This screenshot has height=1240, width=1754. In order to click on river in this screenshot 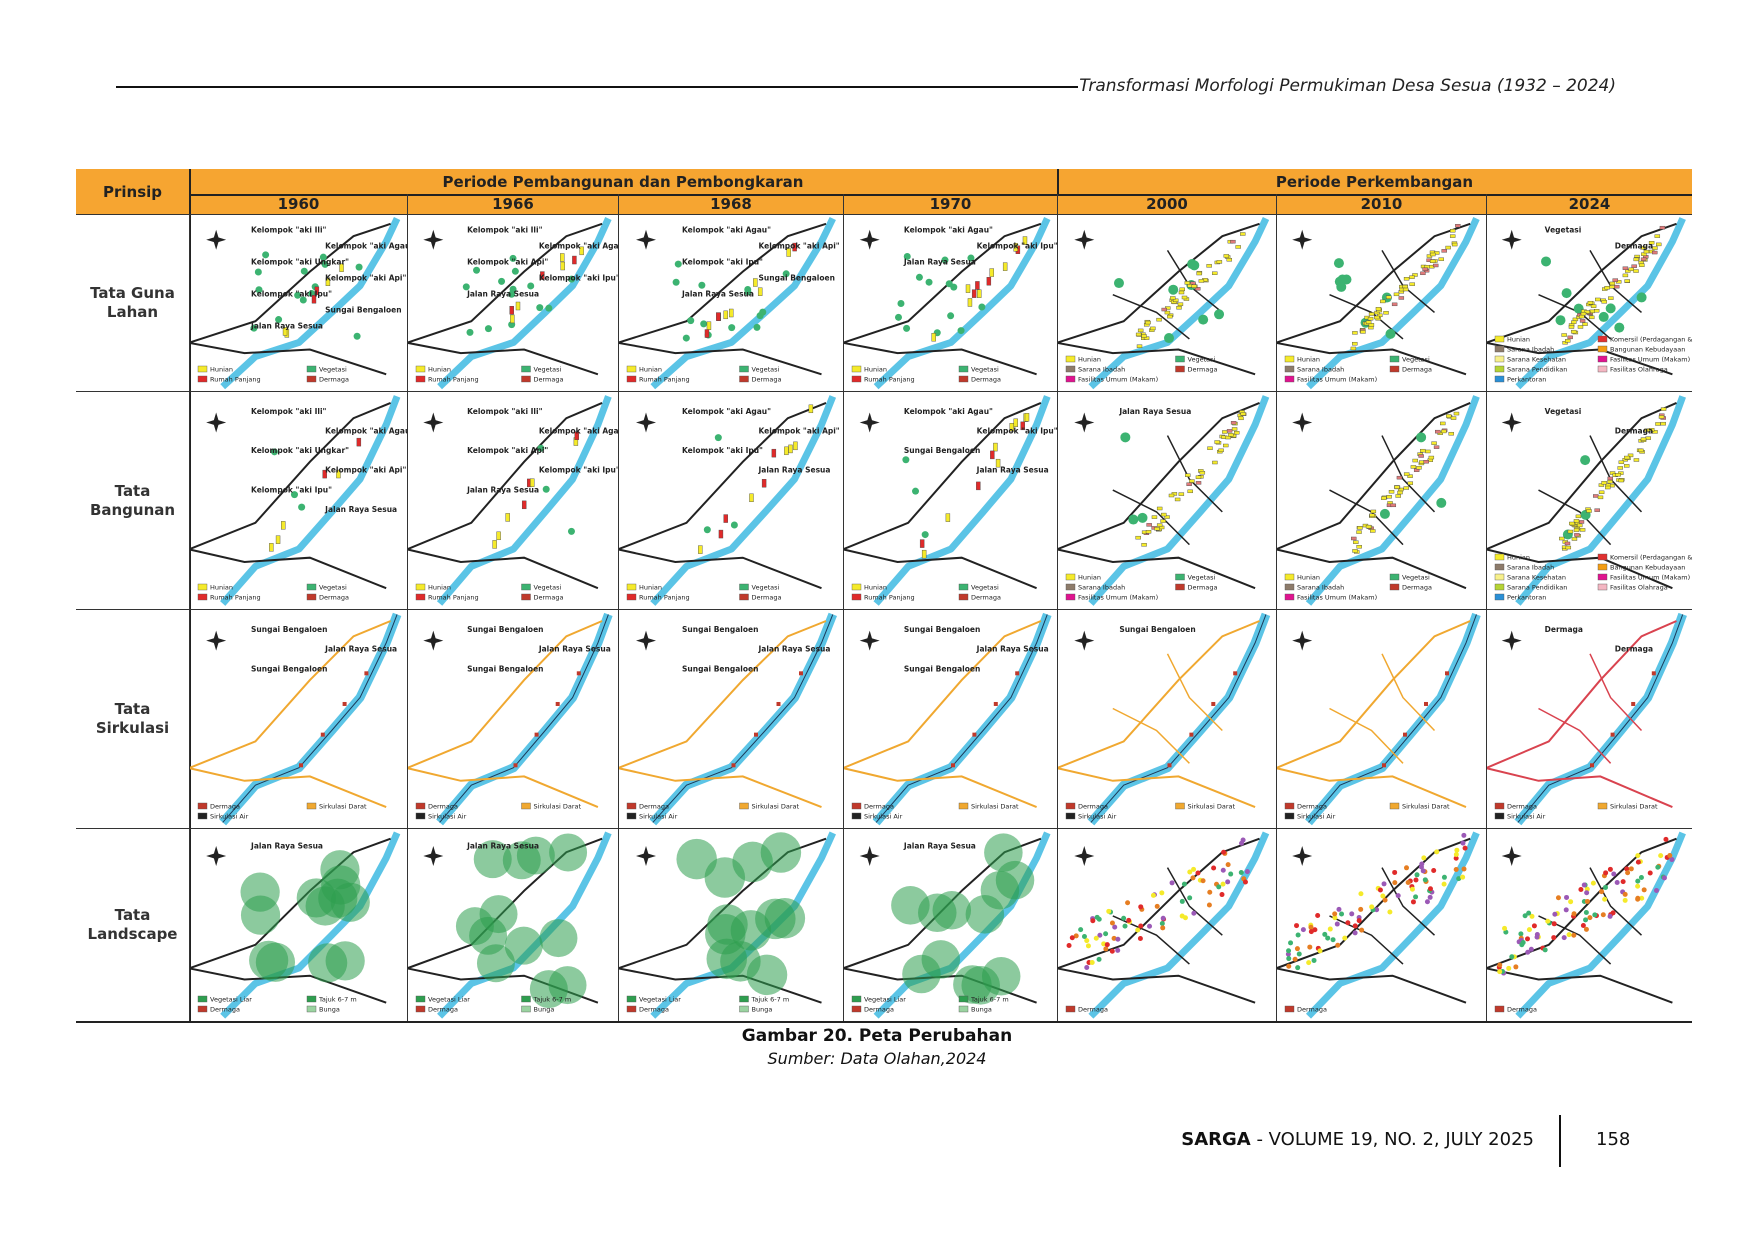, I will do `click(1179, 303)`.